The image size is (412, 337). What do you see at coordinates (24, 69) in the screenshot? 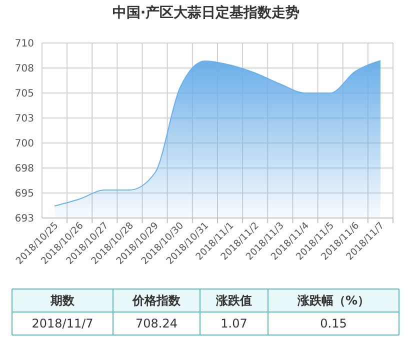
I see `y-tick-label: 708` at bounding box center [24, 69].